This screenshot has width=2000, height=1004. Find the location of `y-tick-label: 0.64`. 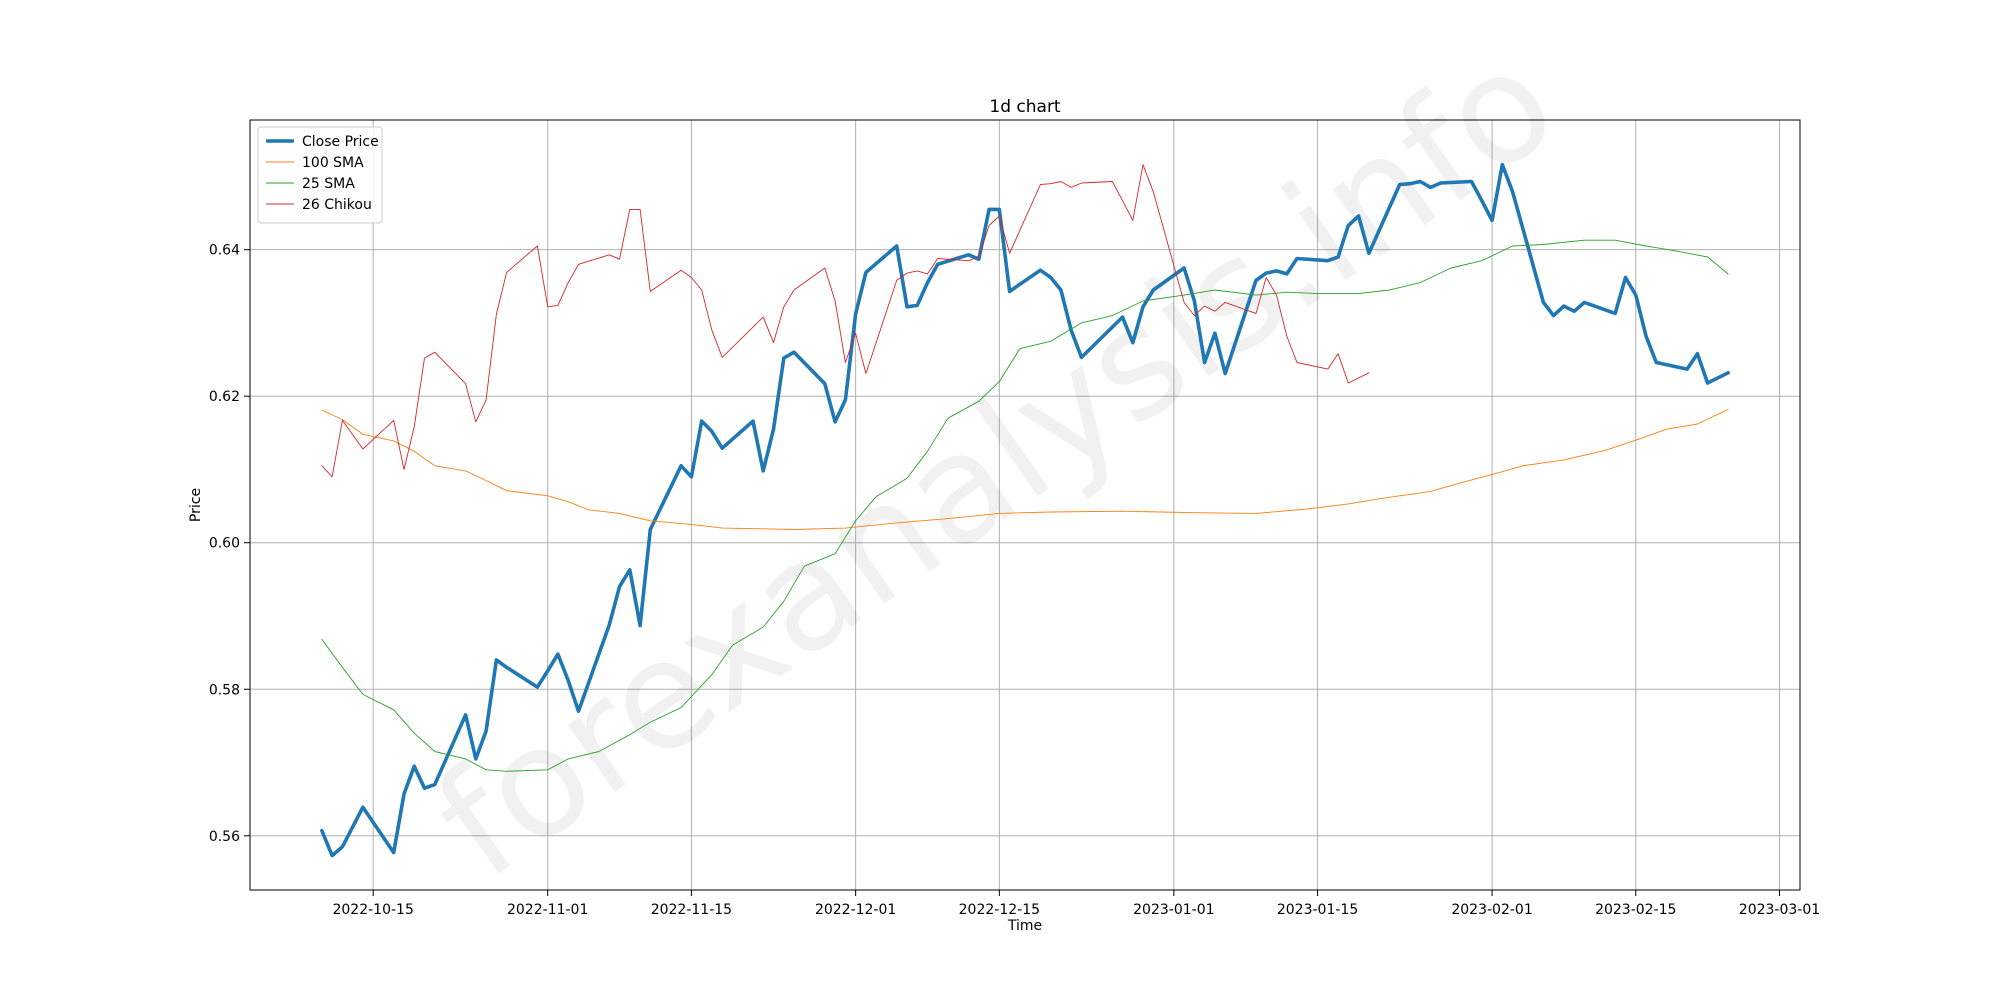

y-tick-label: 0.64 is located at coordinates (224, 251).